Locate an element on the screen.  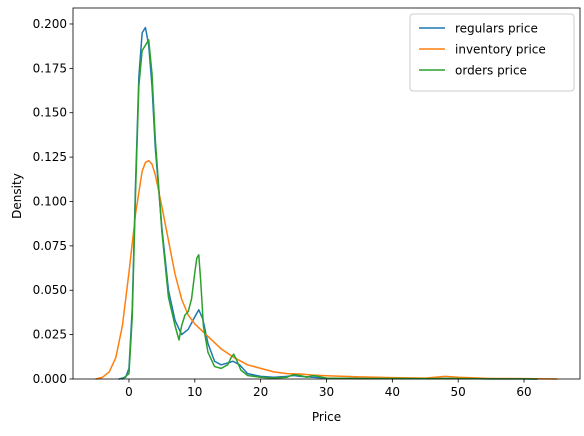
y-tick-label: 0.100 is located at coordinates (50, 201).